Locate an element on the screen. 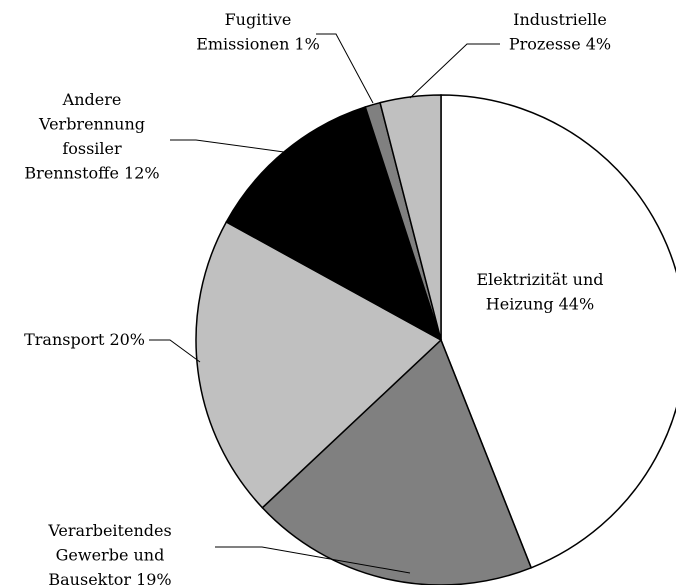  label-name: Fugitive Emissionen is located at coordinates (243, 32).